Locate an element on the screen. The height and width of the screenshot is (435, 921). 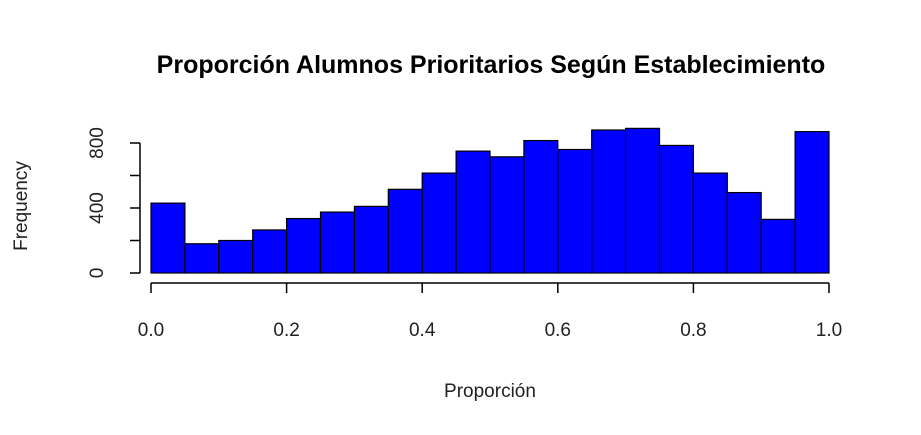
y-tick-label: 800 is located at coordinates (97, 143).